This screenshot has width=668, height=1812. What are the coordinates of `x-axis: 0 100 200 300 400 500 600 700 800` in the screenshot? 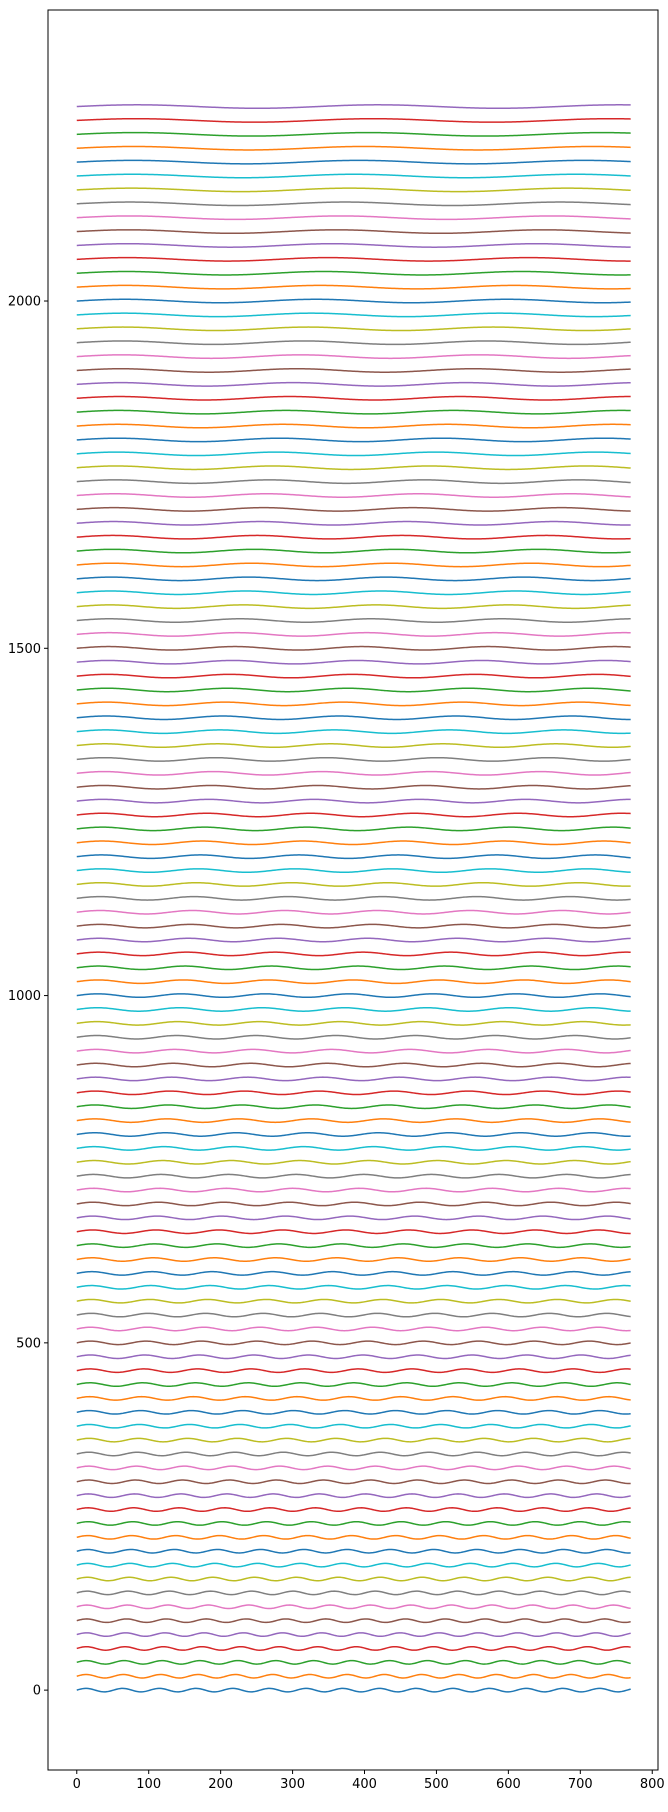 It's located at (369, 1781).